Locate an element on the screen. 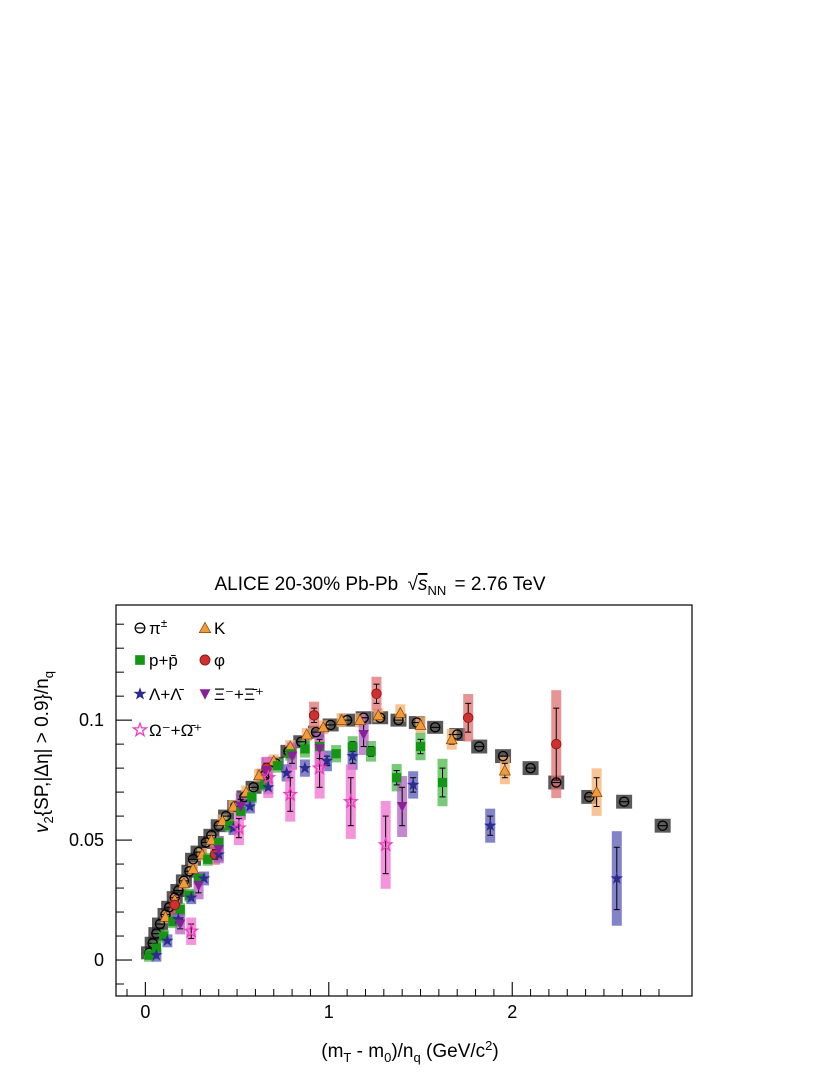 The image size is (830, 1075). title-sqrt-sub: NN is located at coordinates (436, 590).